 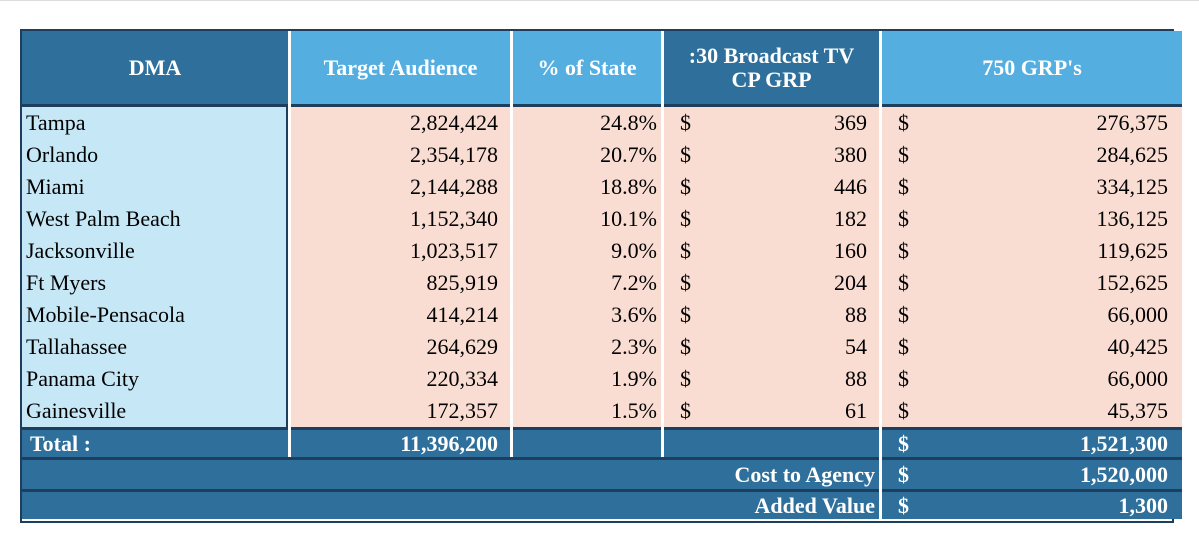 What do you see at coordinates (155, 315) in the screenshot?
I see `row-dma-cell: Mobile-Pensacola` at bounding box center [155, 315].